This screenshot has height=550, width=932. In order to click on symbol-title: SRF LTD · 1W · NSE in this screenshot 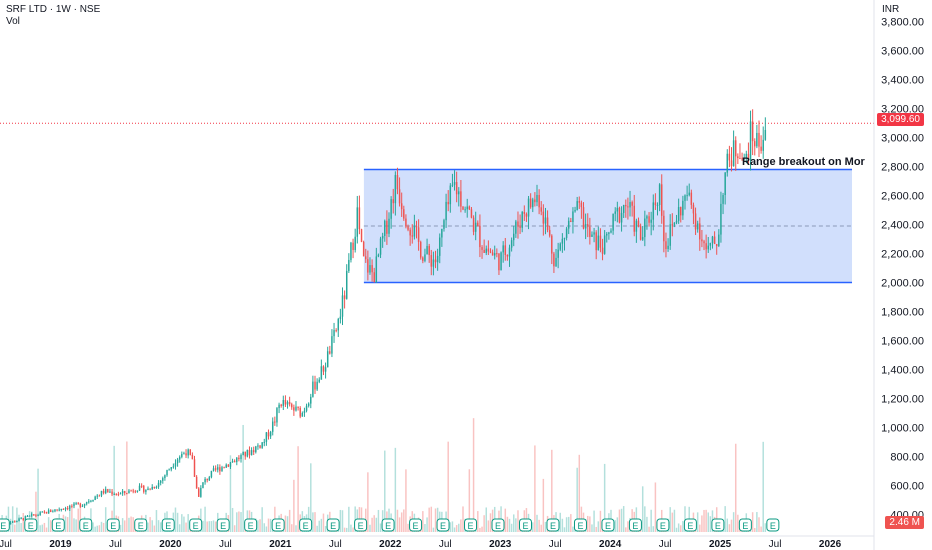, I will do `click(53, 9)`.